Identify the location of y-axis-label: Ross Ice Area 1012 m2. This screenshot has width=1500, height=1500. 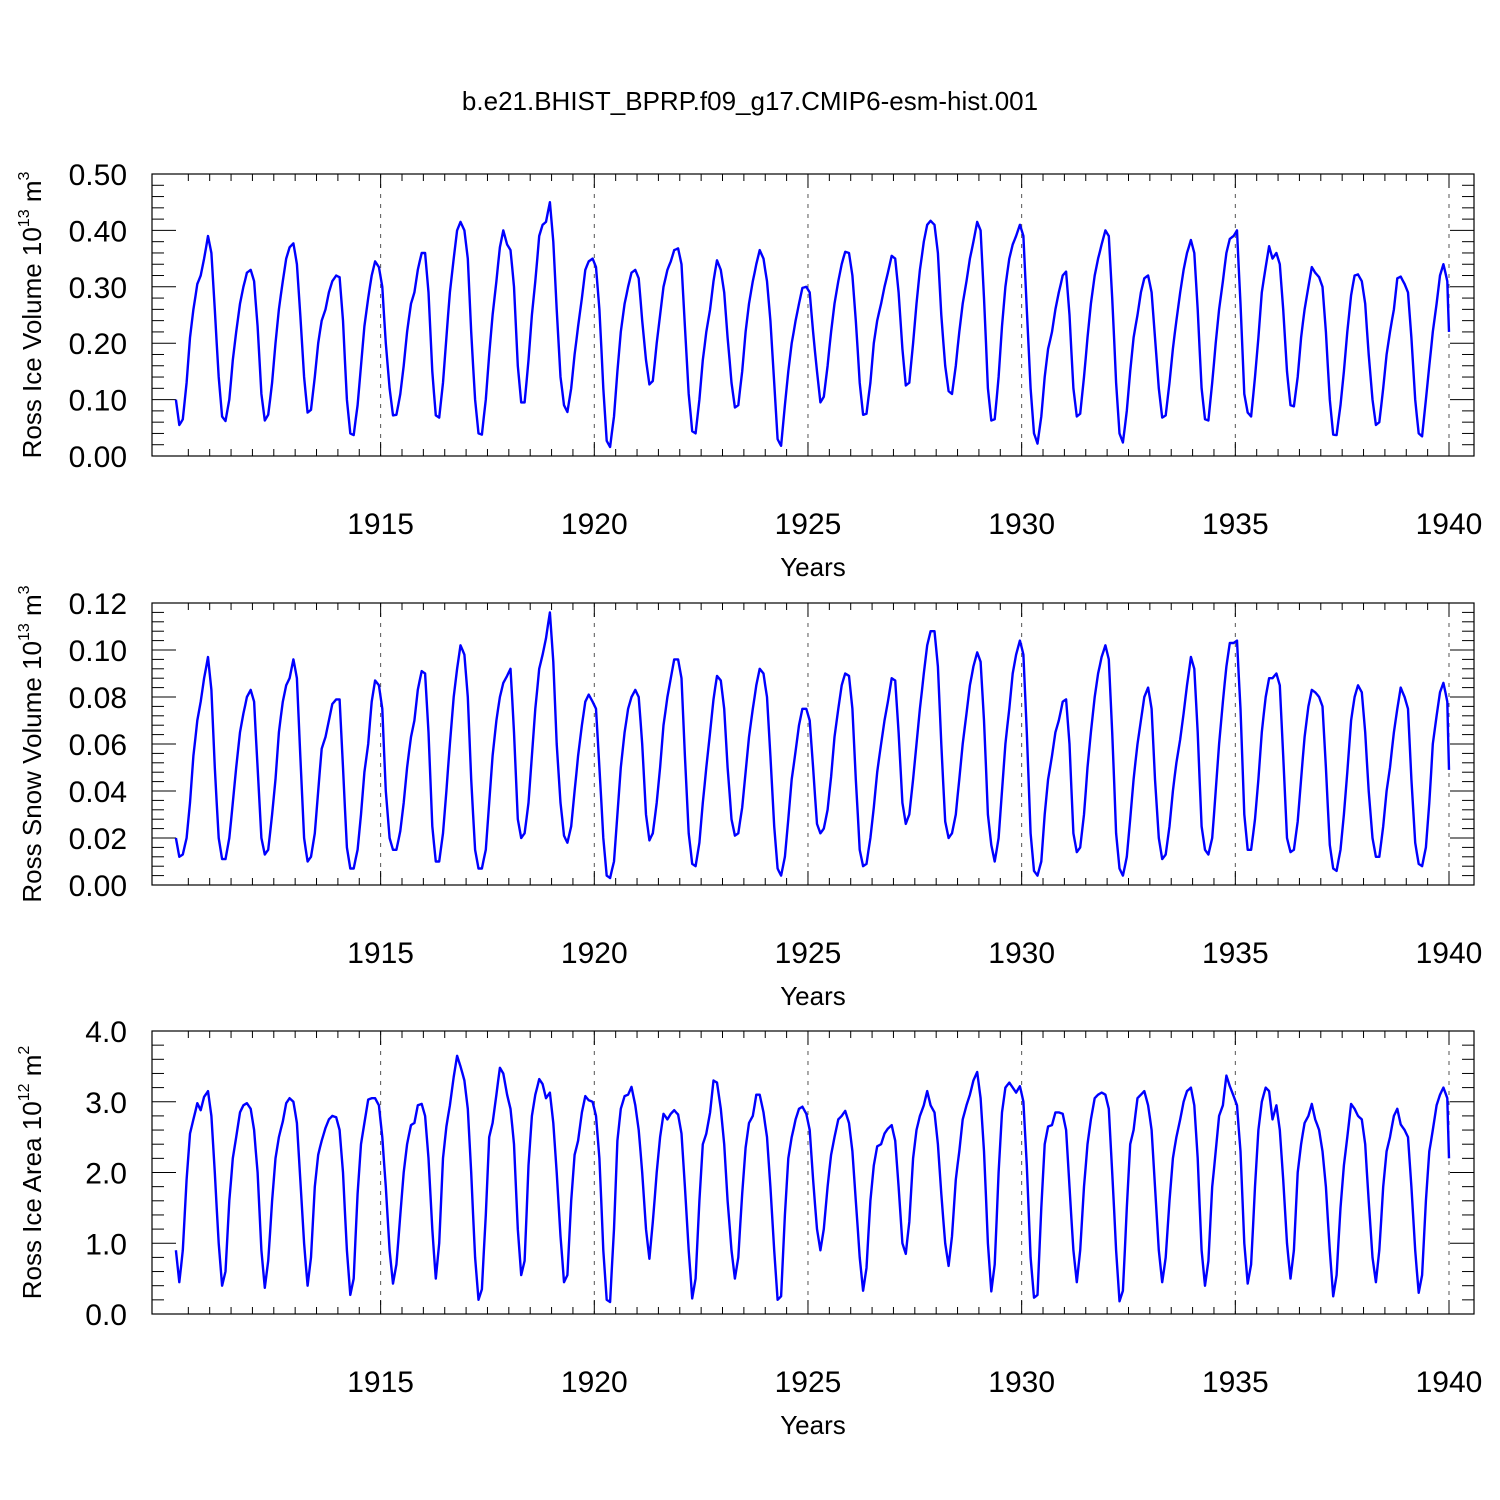
(31, 1173).